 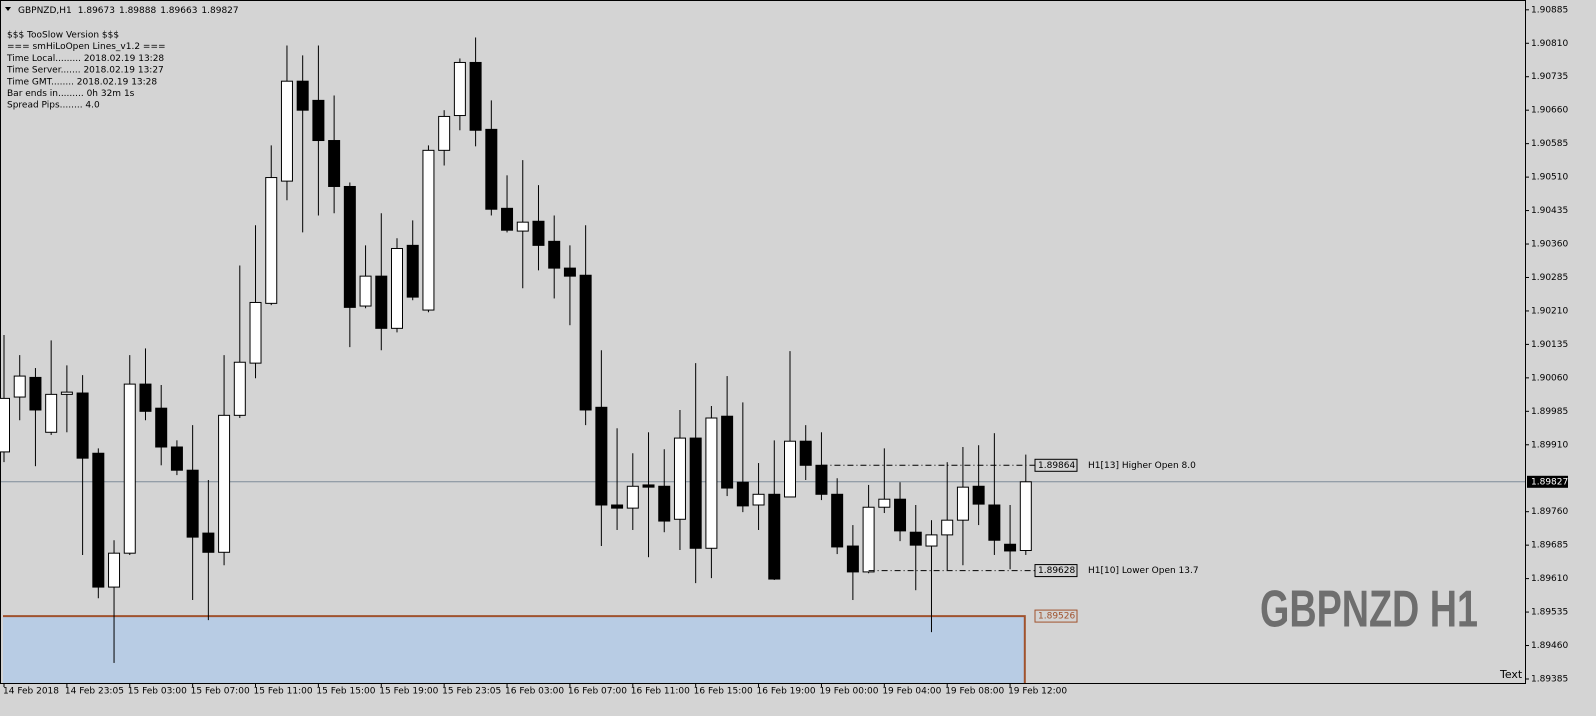 What do you see at coordinates (1549, 144) in the screenshot?
I see `y-tick-label: 1.90585` at bounding box center [1549, 144].